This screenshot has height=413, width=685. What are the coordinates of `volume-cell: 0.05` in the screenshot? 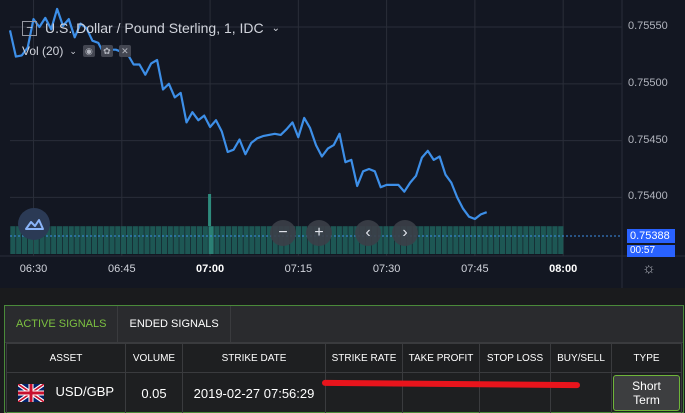 It's located at (154, 392).